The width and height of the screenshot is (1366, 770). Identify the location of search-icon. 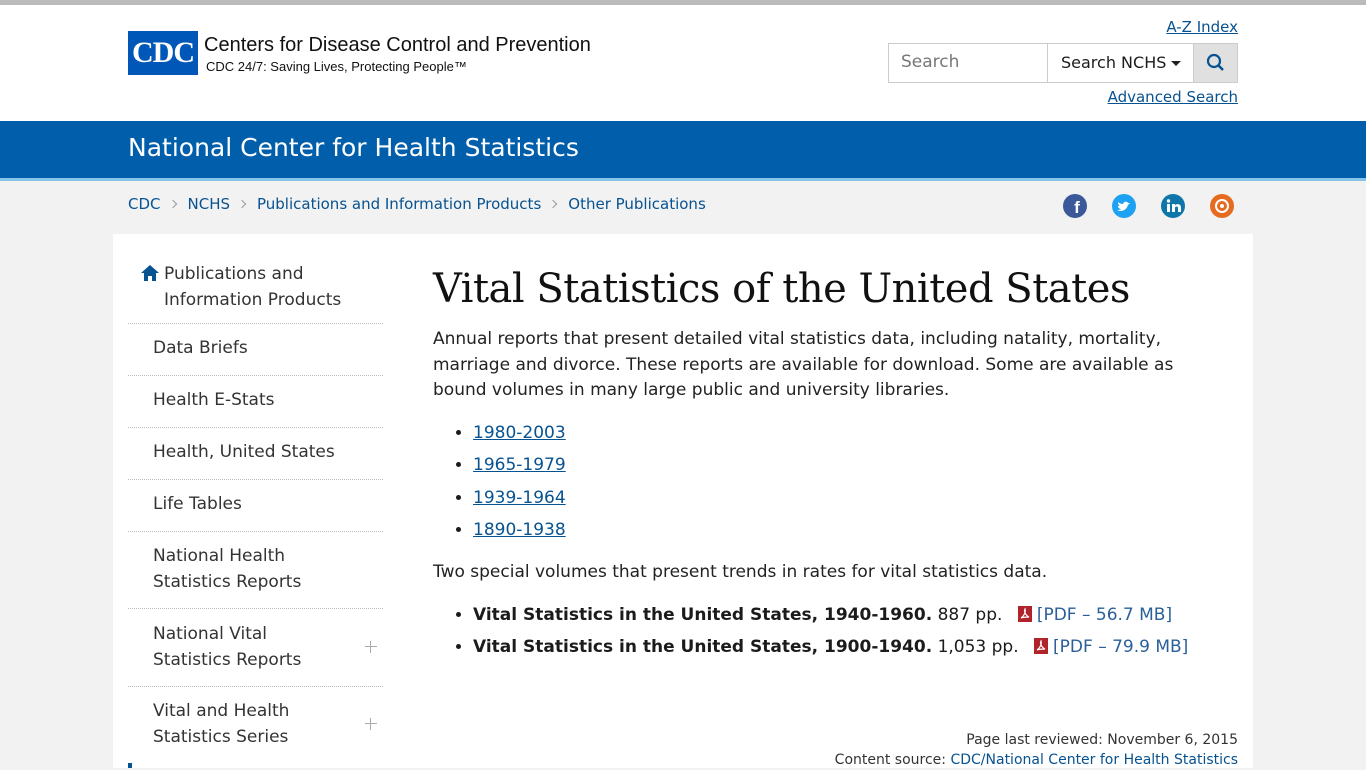
(1215, 62).